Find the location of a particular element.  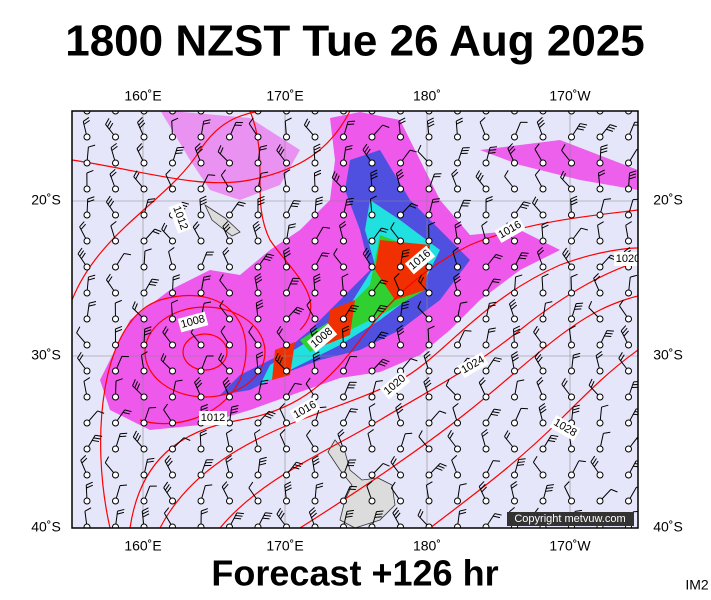

copyright: Copyright metvuw.com is located at coordinates (569, 519).